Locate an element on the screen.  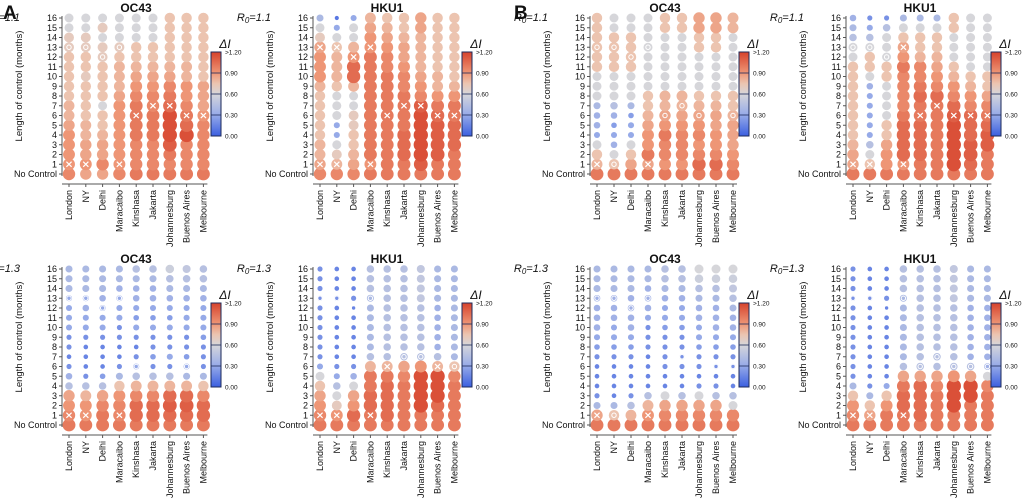
y-tick-label: 3 is located at coordinates (582, 145).